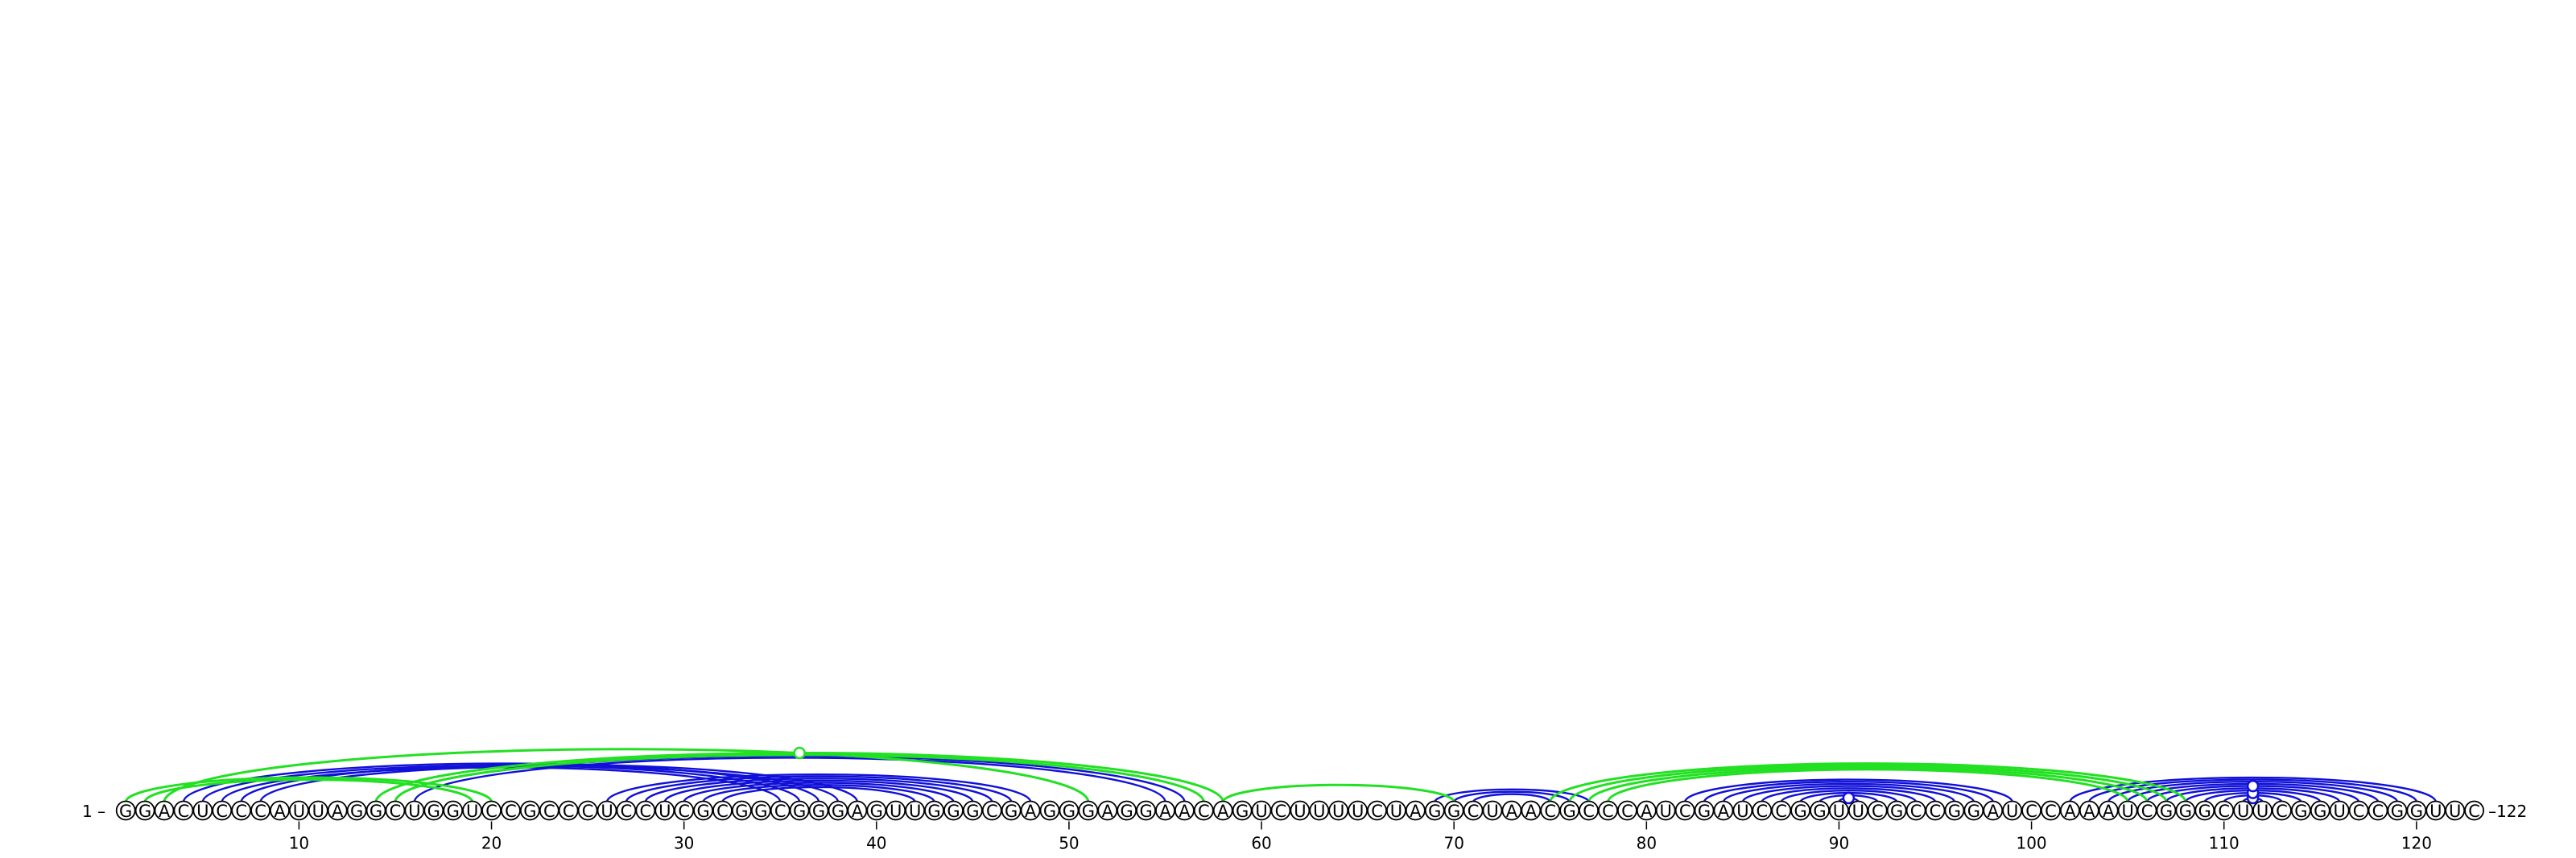 This screenshot has height=858, width=2576. Describe the element at coordinates (2416, 844) in the screenshot. I see `tick-label-120: 120` at that location.